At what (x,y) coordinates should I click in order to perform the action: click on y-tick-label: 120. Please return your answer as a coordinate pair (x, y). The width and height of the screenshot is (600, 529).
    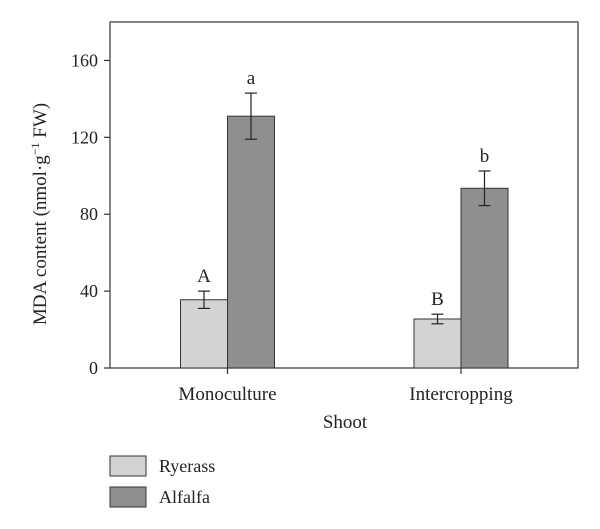
    Looking at the image, I should click on (84, 137).